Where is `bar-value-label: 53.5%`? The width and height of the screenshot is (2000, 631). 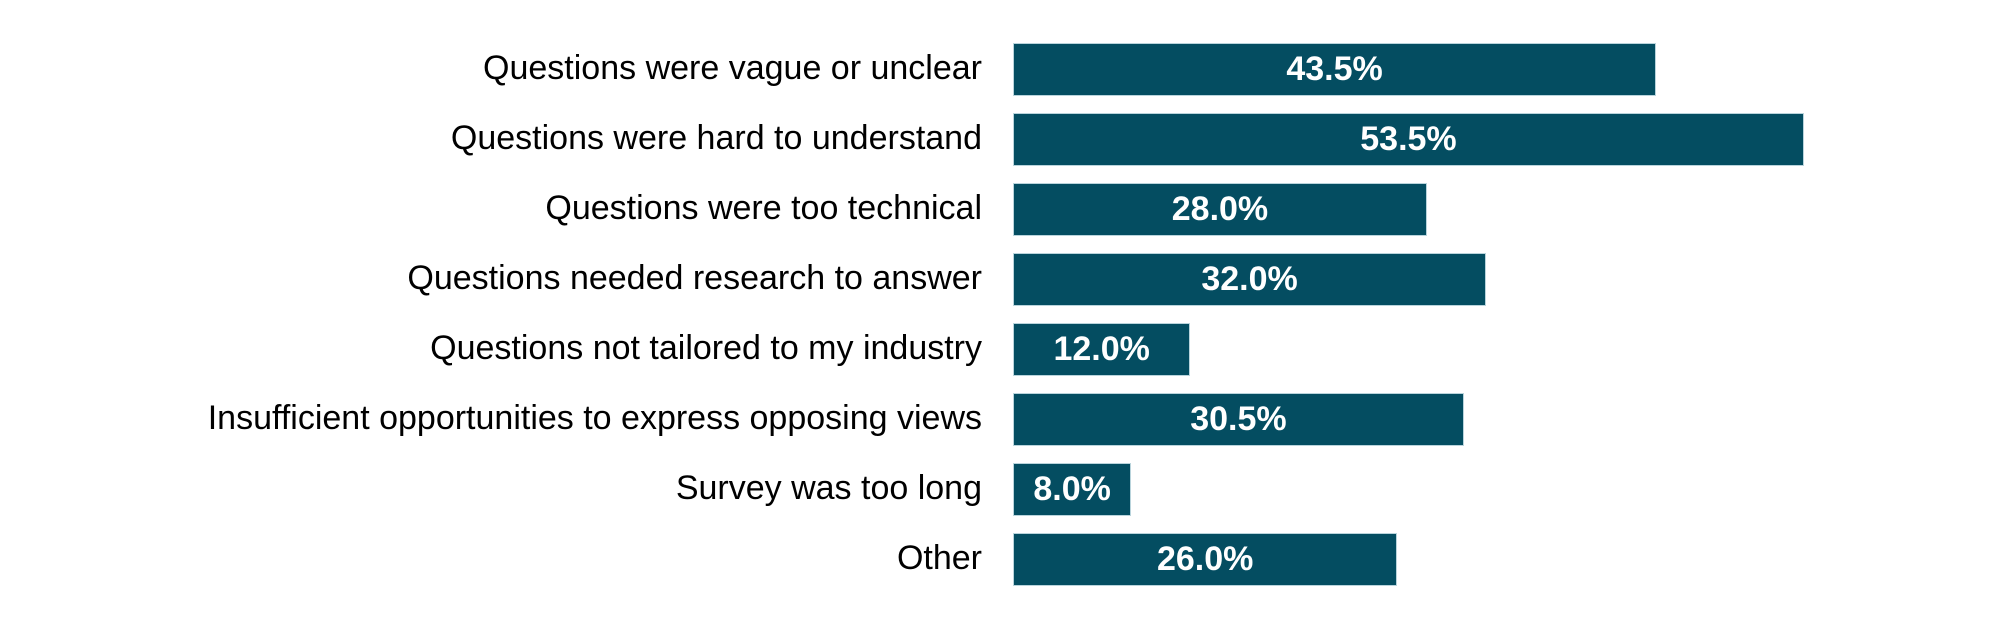
bar-value-label: 53.5% is located at coordinates (1408, 138).